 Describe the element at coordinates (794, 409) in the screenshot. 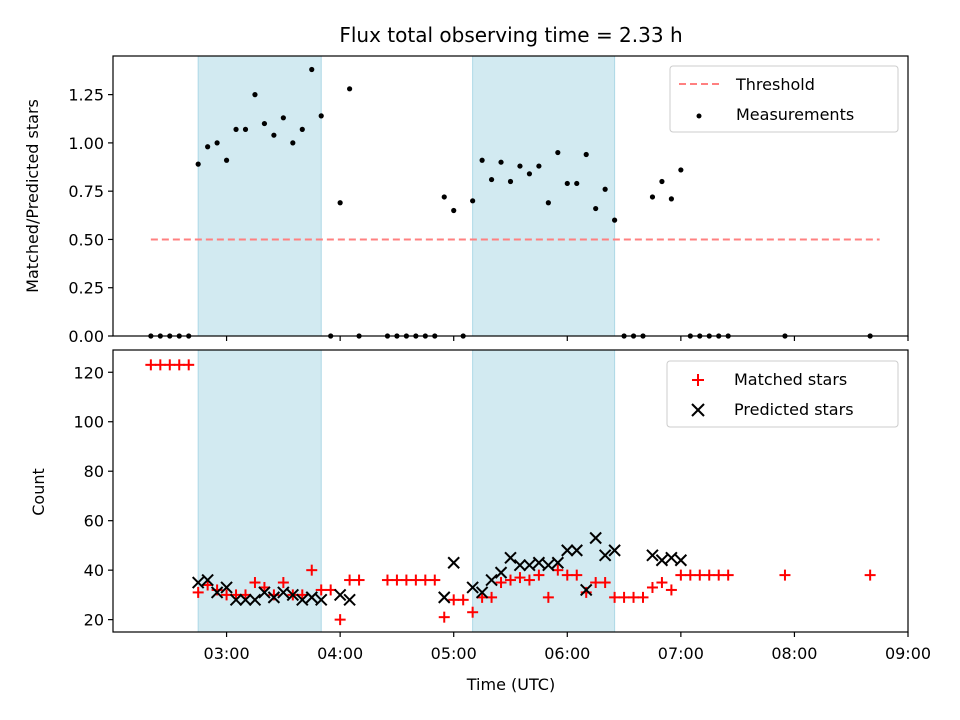

I see `predicted-stars-legend-label: Predicted stars` at that location.